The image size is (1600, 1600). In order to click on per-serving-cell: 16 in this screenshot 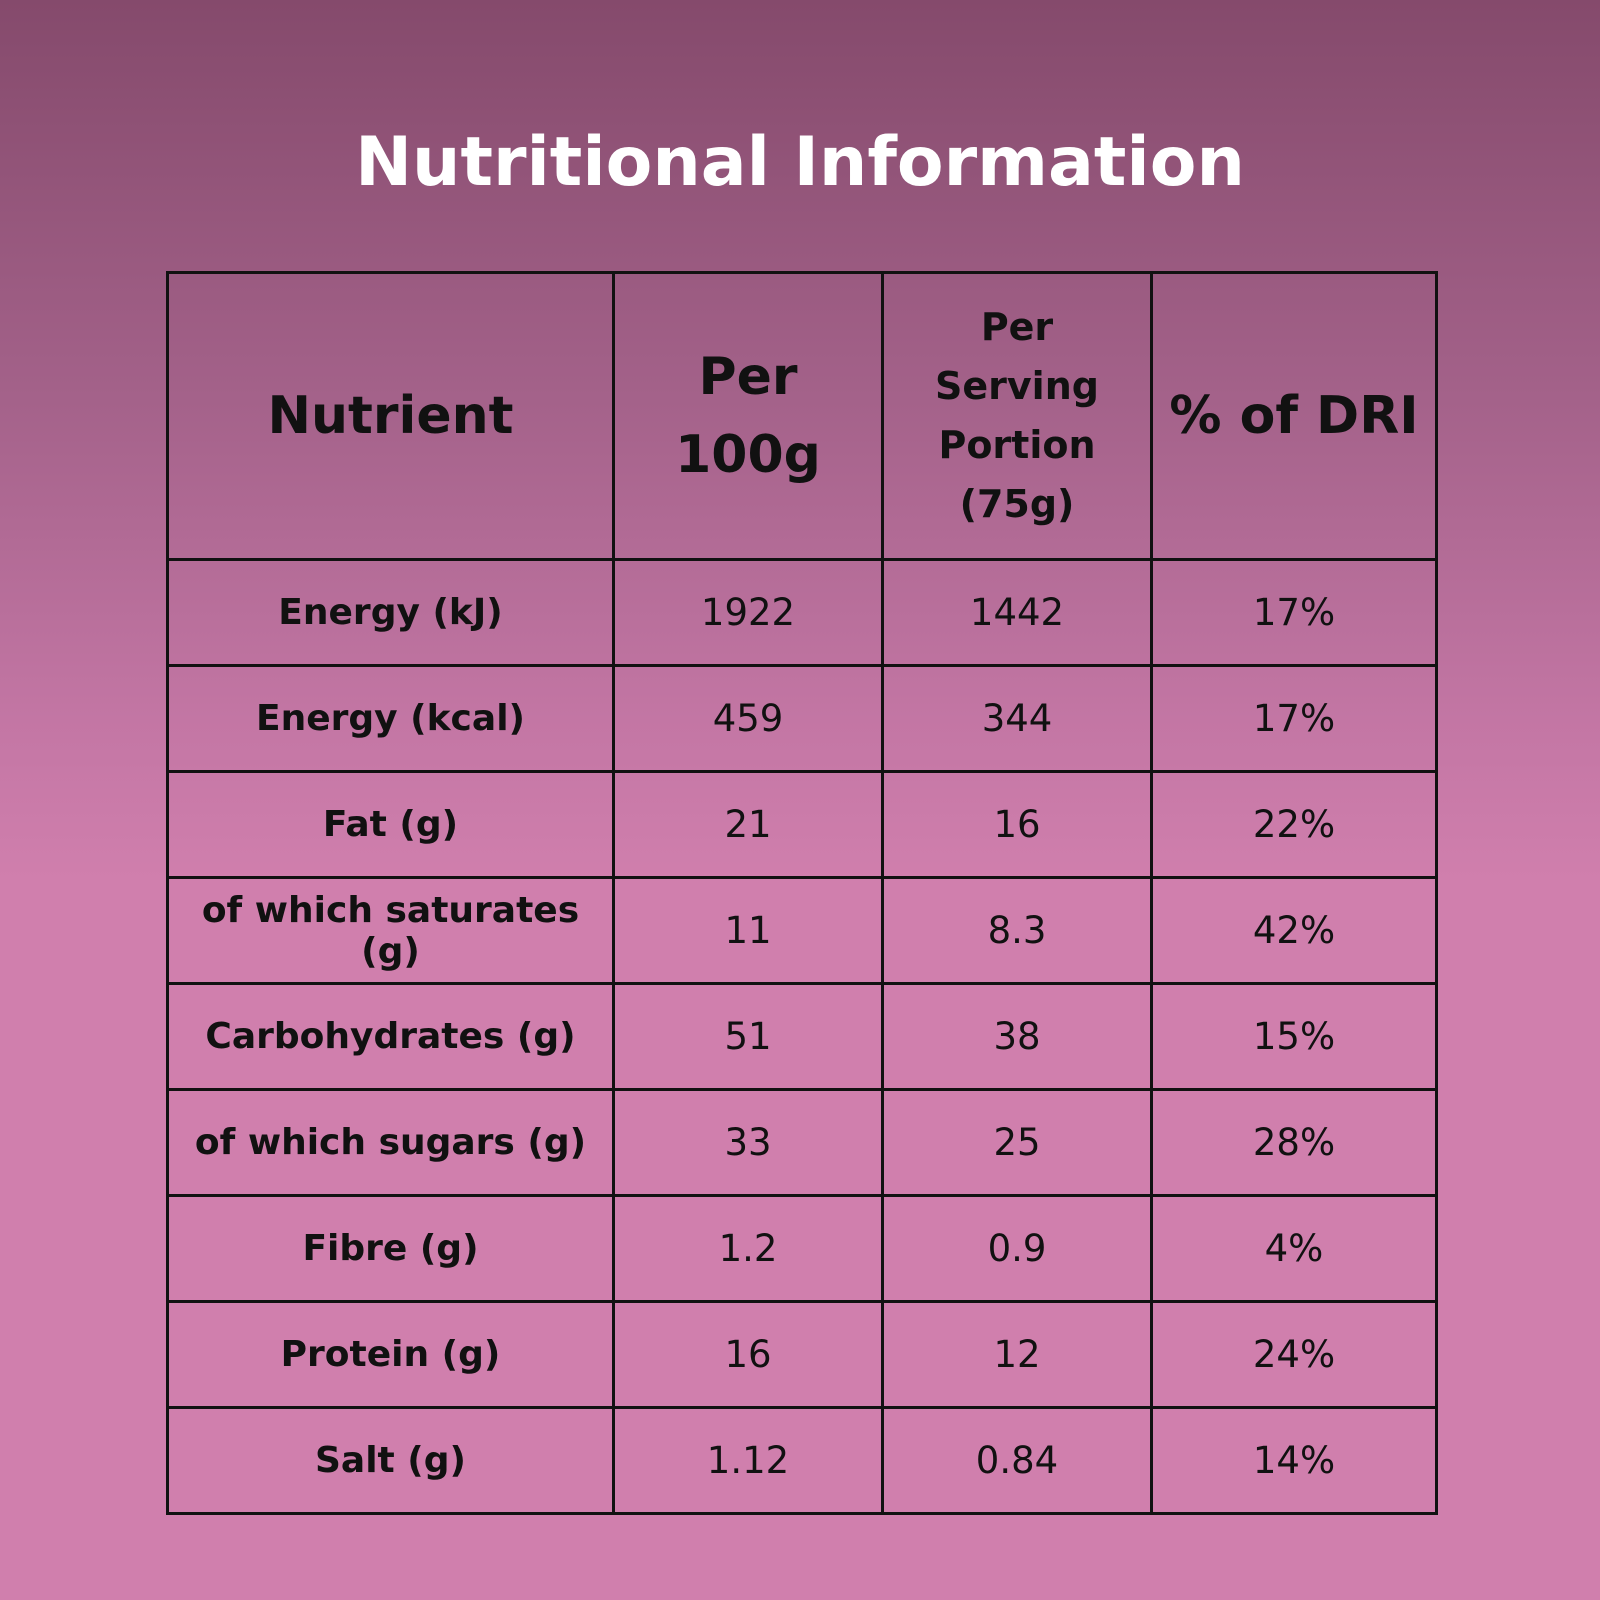, I will do `click(1017, 824)`.